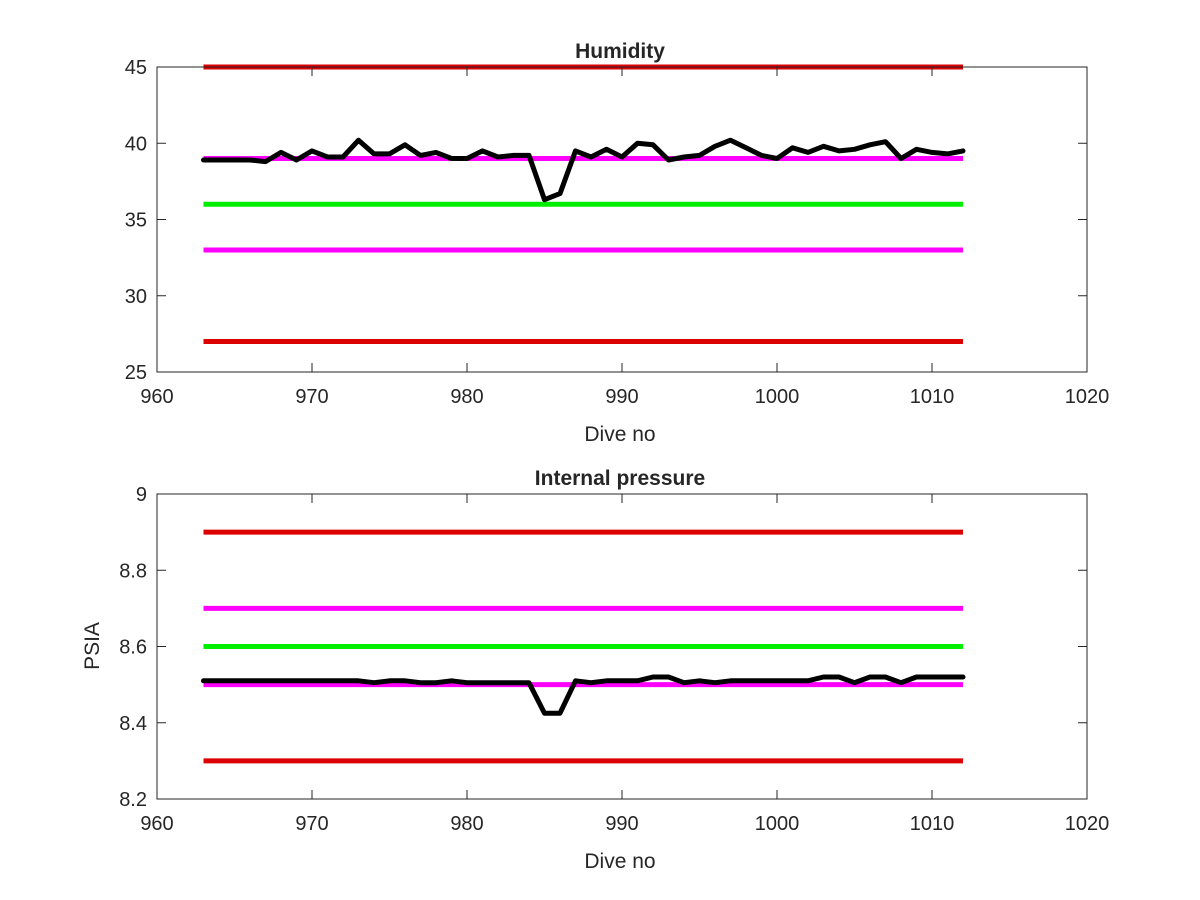 This screenshot has height=900, width=1200. I want to click on y-tick-label: 30, so click(136, 297).